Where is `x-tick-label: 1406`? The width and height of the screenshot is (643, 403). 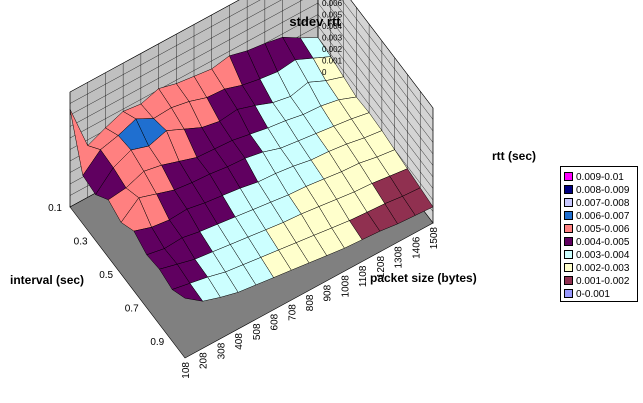 x-tick-label: 1406 is located at coordinates (416, 247).